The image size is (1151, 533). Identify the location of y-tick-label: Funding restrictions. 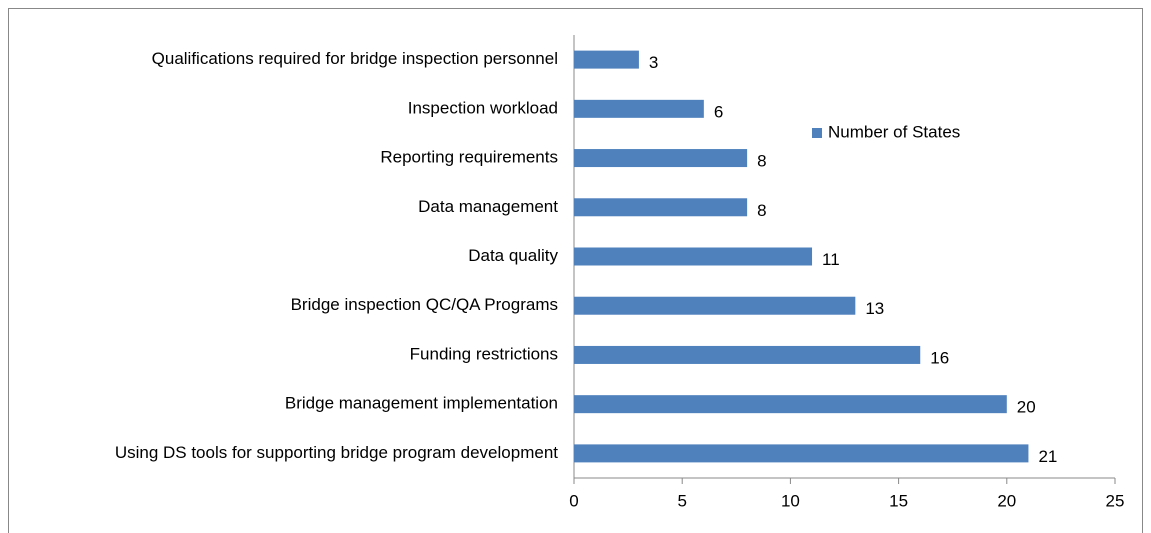
(484, 353).